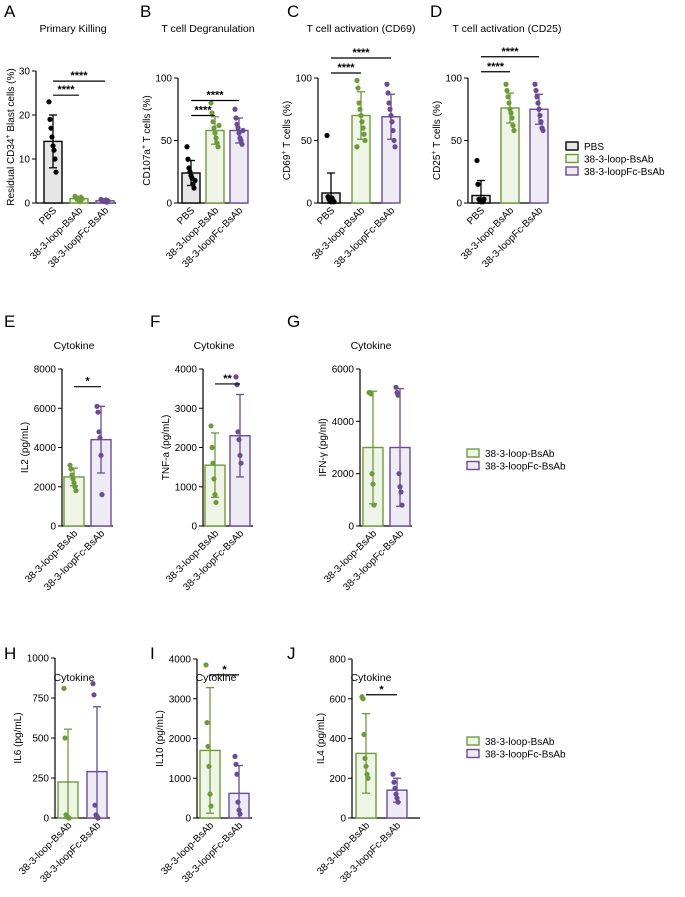  What do you see at coordinates (152, 653) in the screenshot?
I see `panel-letter: I` at bounding box center [152, 653].